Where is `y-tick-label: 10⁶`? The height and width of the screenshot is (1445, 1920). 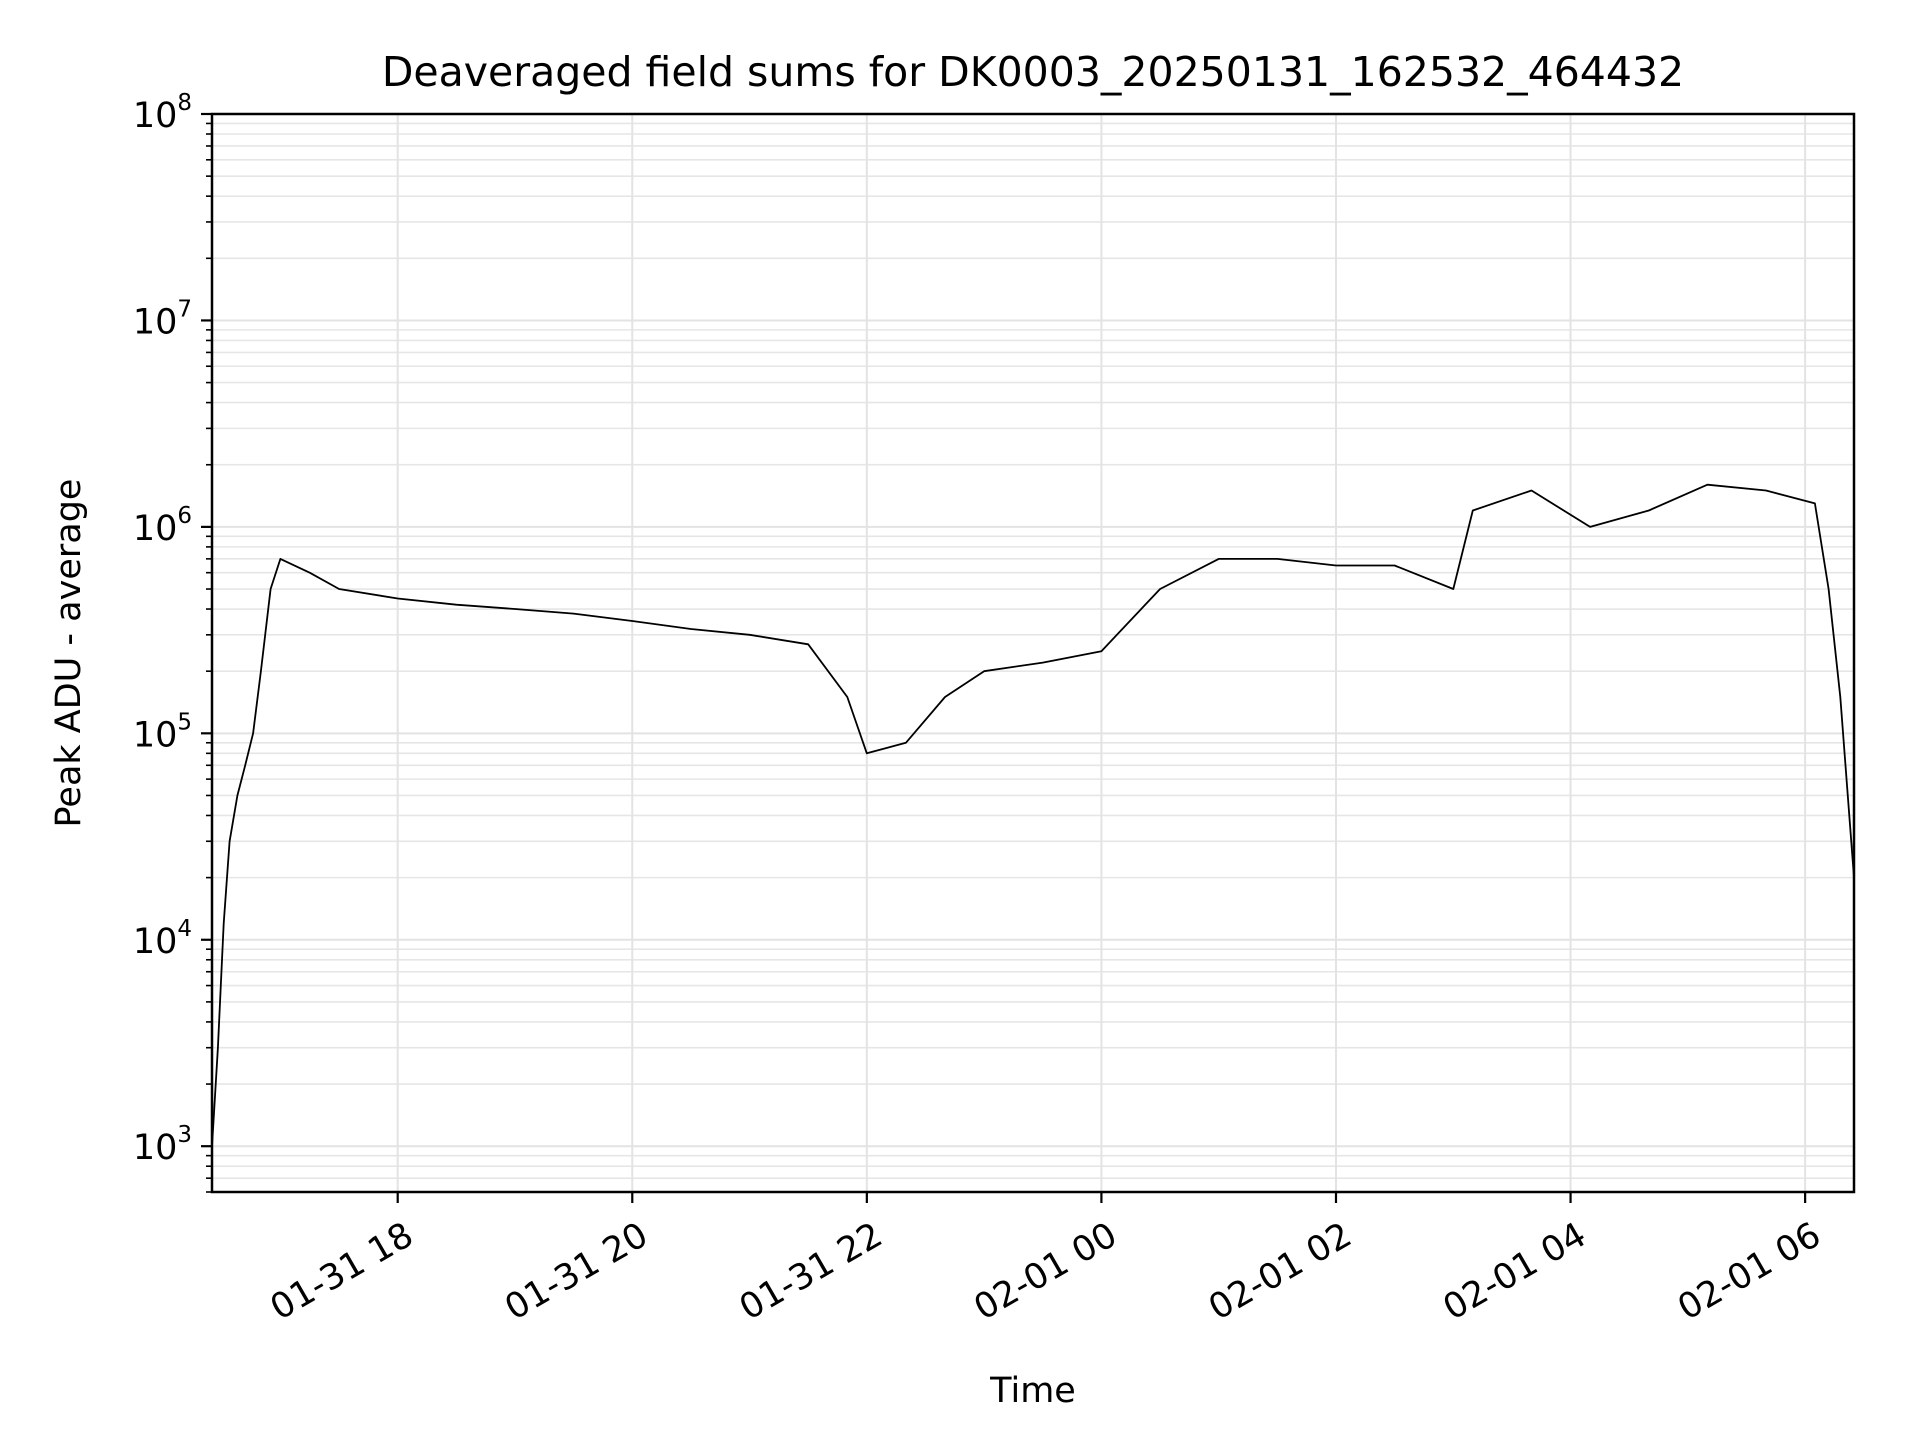
y-tick-label: 10⁶ is located at coordinates (162, 526).